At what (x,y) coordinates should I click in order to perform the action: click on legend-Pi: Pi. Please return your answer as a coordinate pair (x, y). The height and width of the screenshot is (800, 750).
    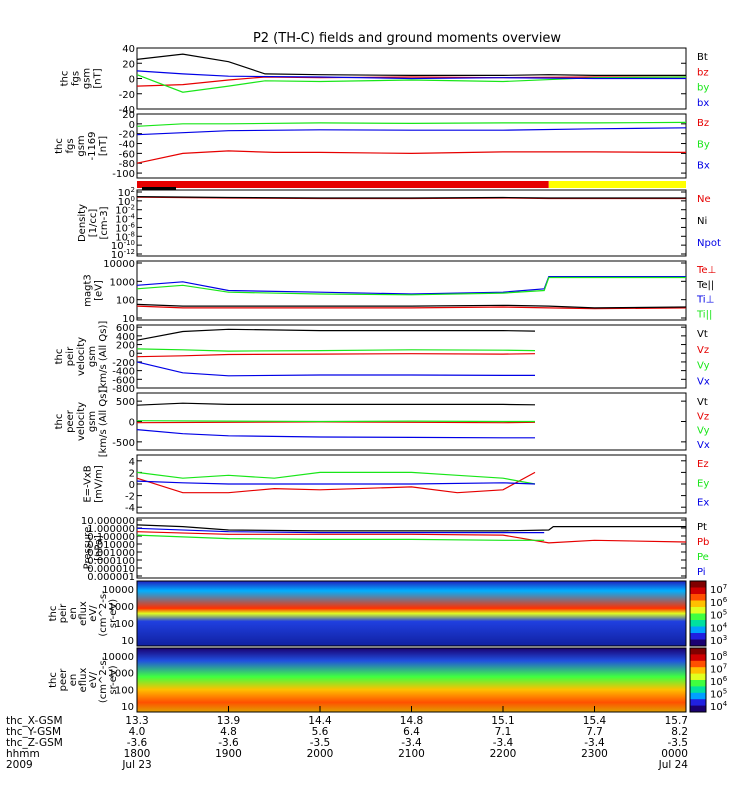
    Looking at the image, I should click on (701, 572).